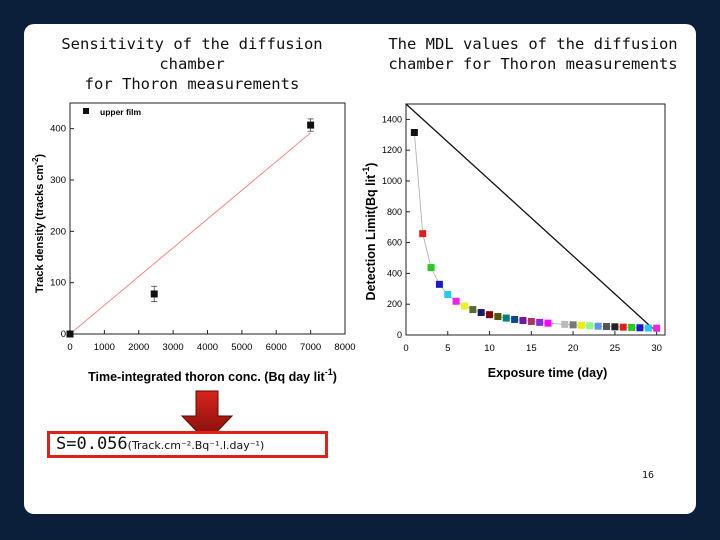  I want to click on x-tick-label: 30, so click(656, 348).